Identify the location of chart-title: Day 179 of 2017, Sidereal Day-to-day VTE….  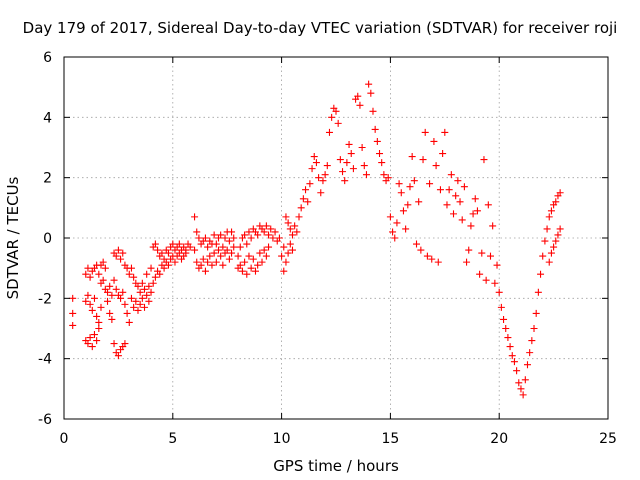
(320, 28).